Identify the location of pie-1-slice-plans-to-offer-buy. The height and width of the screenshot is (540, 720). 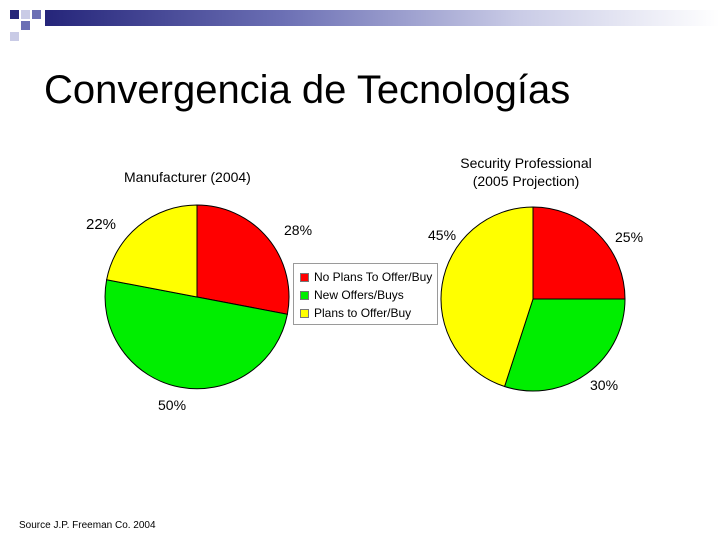
(152, 251).